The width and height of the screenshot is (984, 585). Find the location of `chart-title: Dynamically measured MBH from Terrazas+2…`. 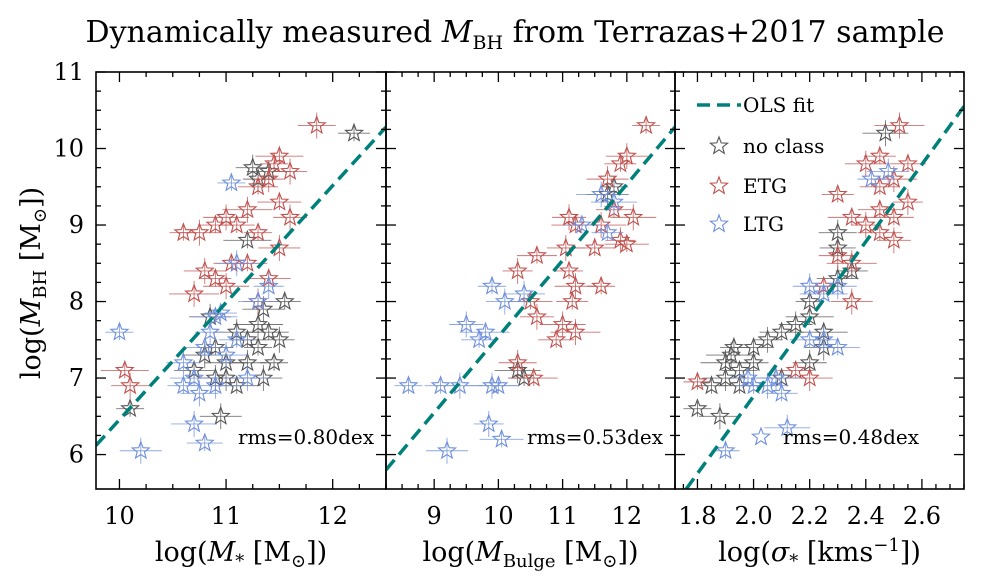

chart-title: Dynamically measured MBH from Terrazas+2… is located at coordinates (515, 34).